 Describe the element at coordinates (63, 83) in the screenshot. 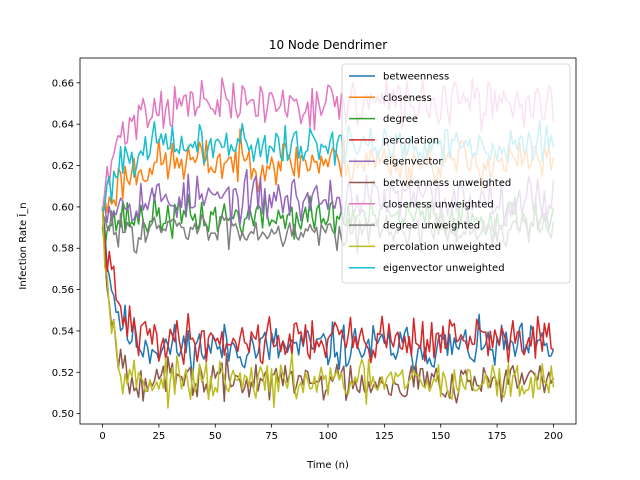

I see `y-tick-label: 0.66` at that location.